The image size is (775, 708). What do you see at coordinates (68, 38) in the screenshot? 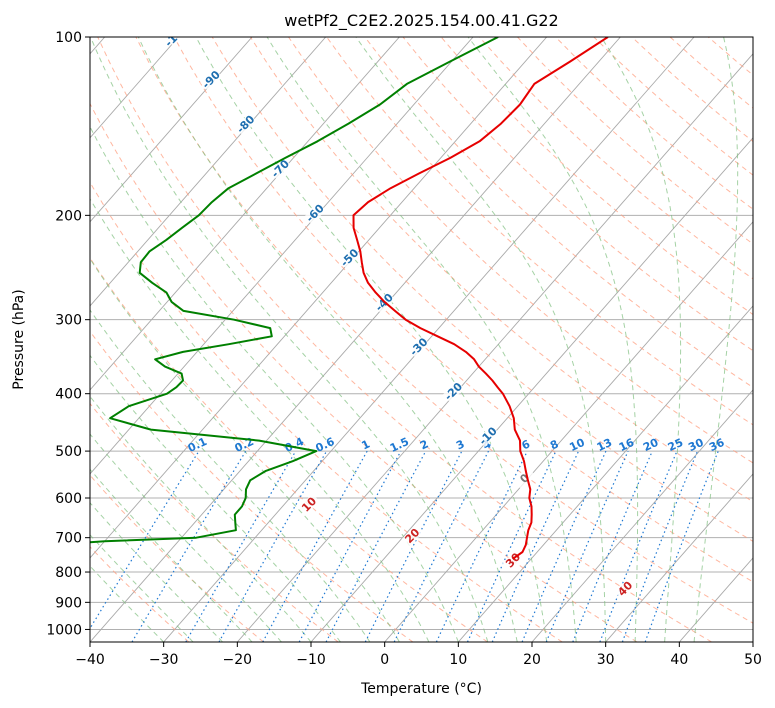
I see `y-tick-label: 100` at bounding box center [68, 38].